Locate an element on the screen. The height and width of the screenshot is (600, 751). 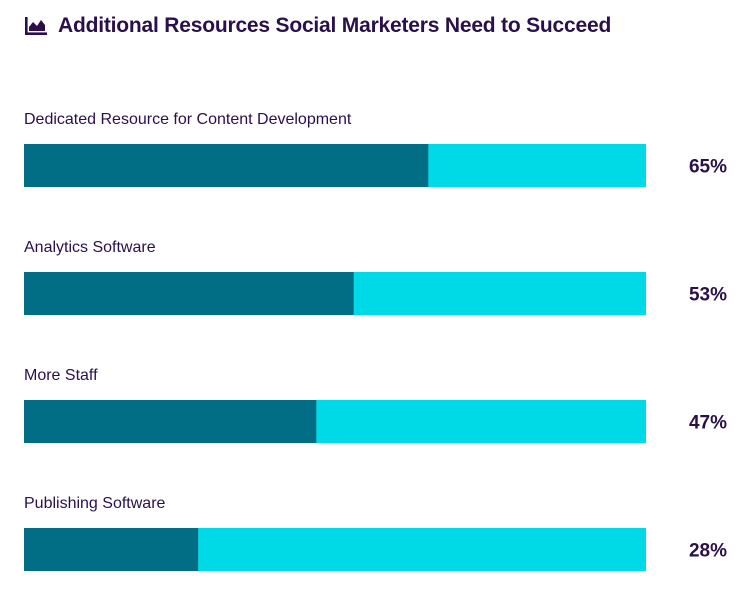
bar-chart-icon is located at coordinates (36, 26).